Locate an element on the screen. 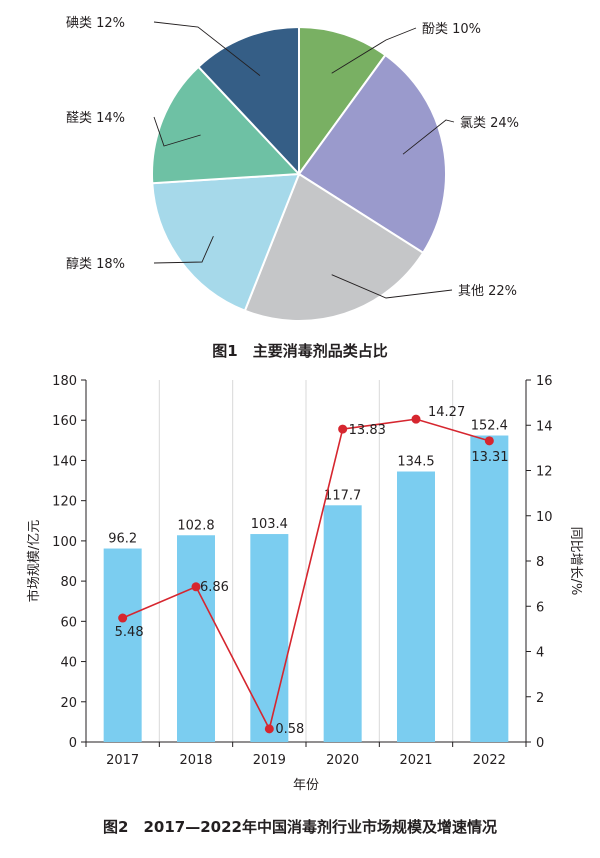  y2-tick-label: 8 is located at coordinates (540, 562).